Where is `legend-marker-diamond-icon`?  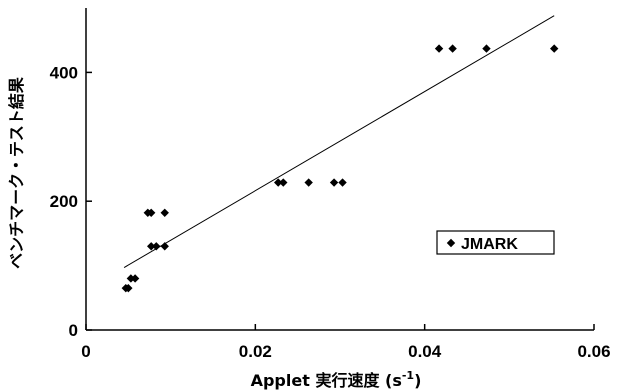 legend-marker-diamond-icon is located at coordinates (451, 243).